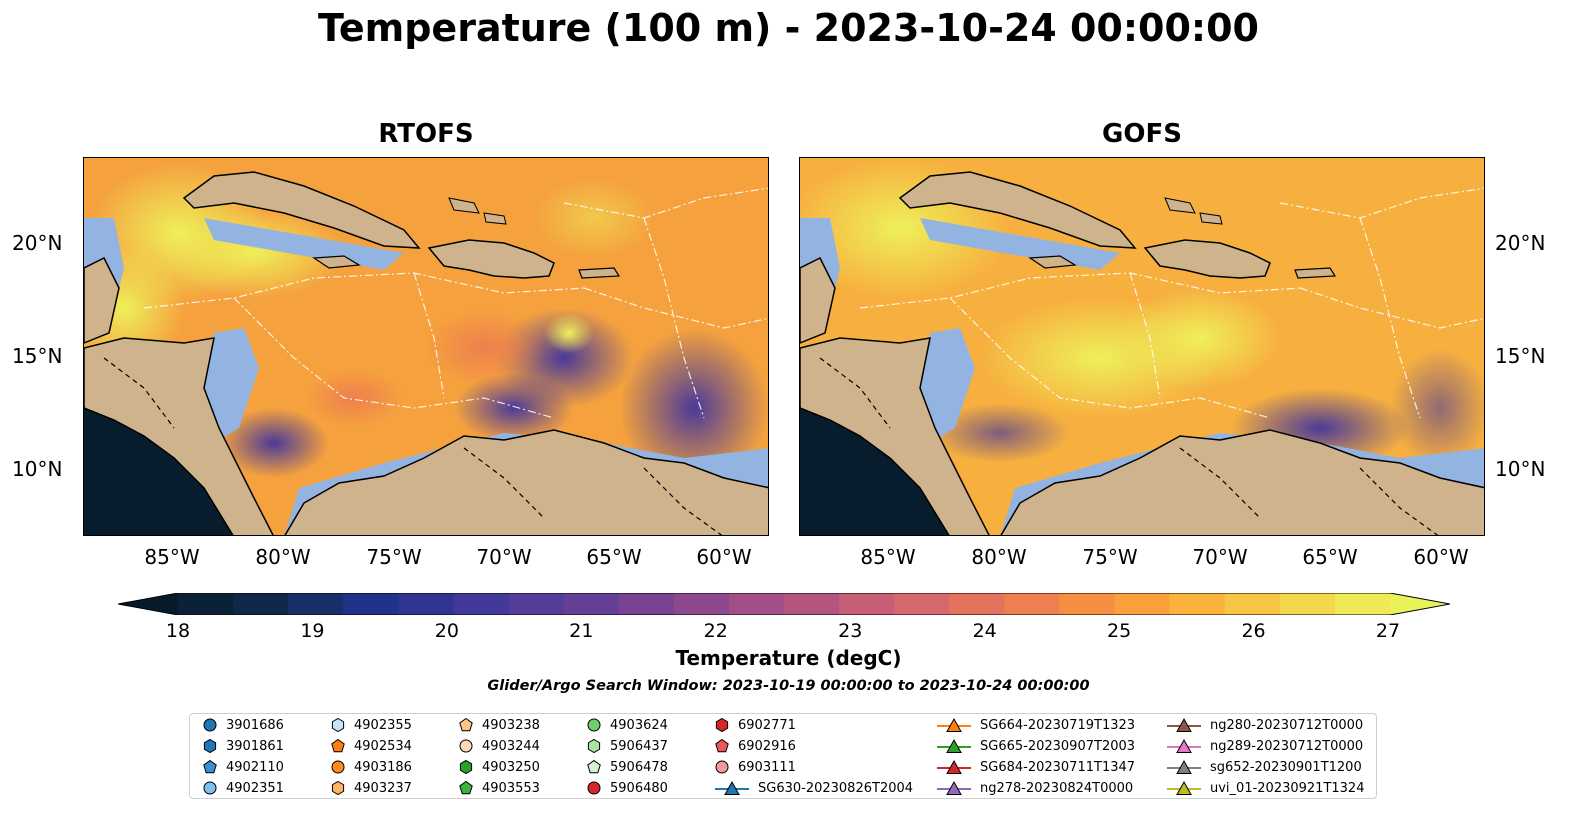  I want to click on colorbar-tick: 19, so click(312, 631).